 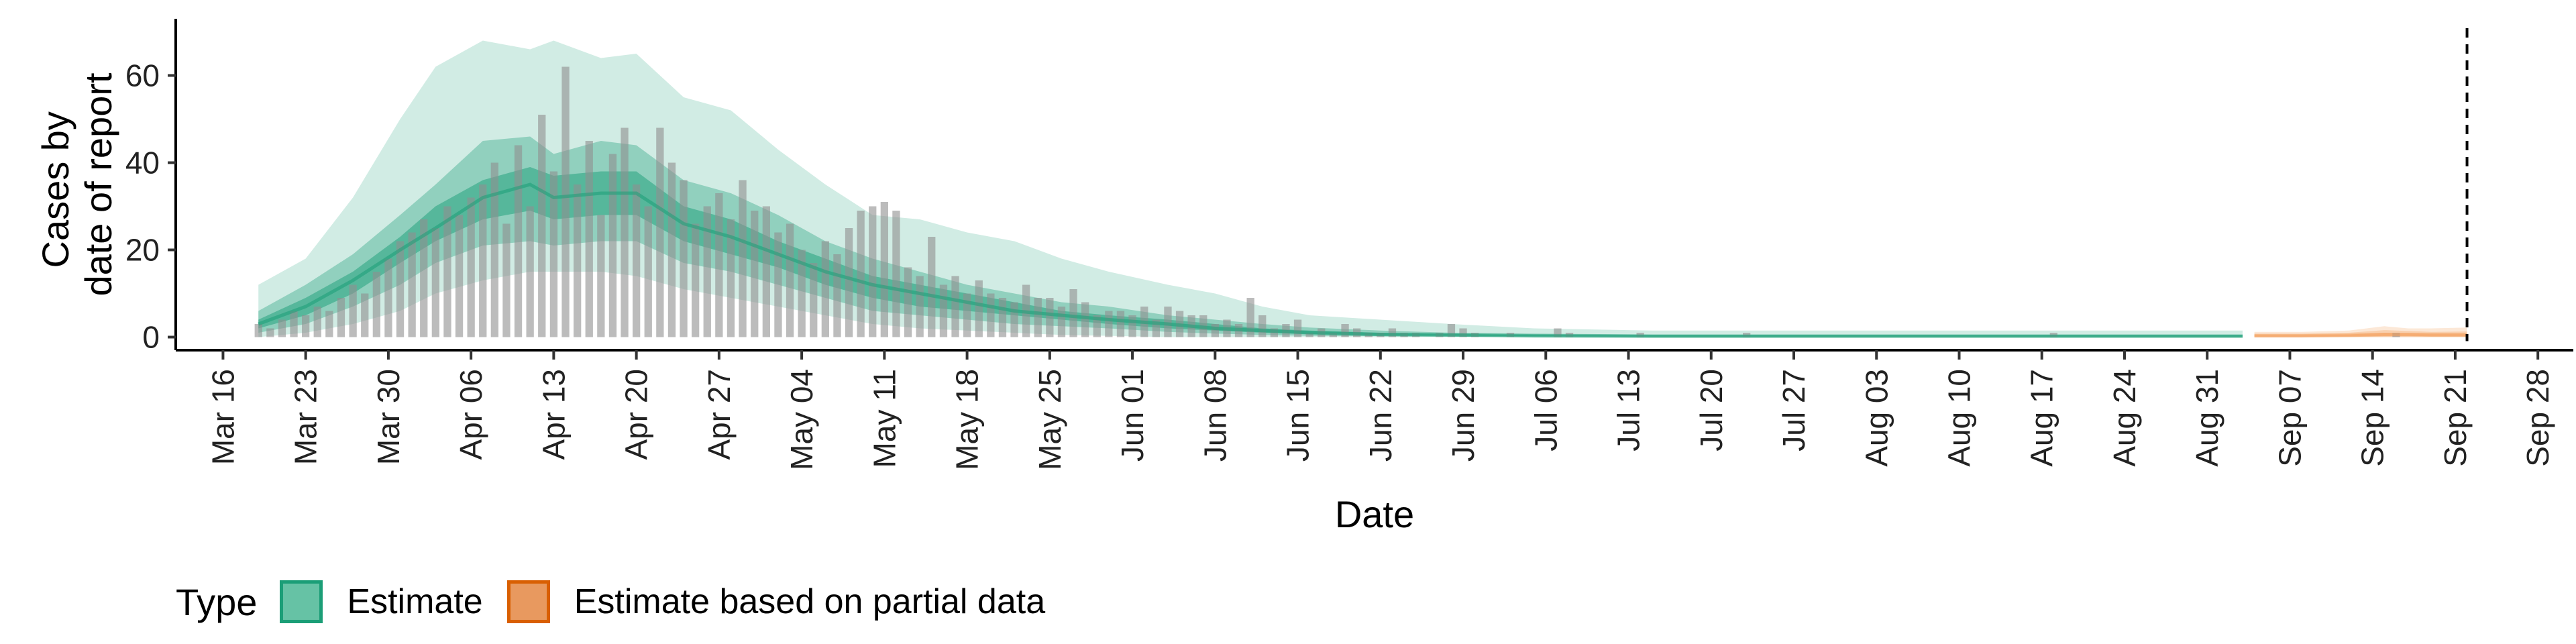 What do you see at coordinates (2372, 418) in the screenshot?
I see `x-tick-label: Sep 14` at bounding box center [2372, 418].